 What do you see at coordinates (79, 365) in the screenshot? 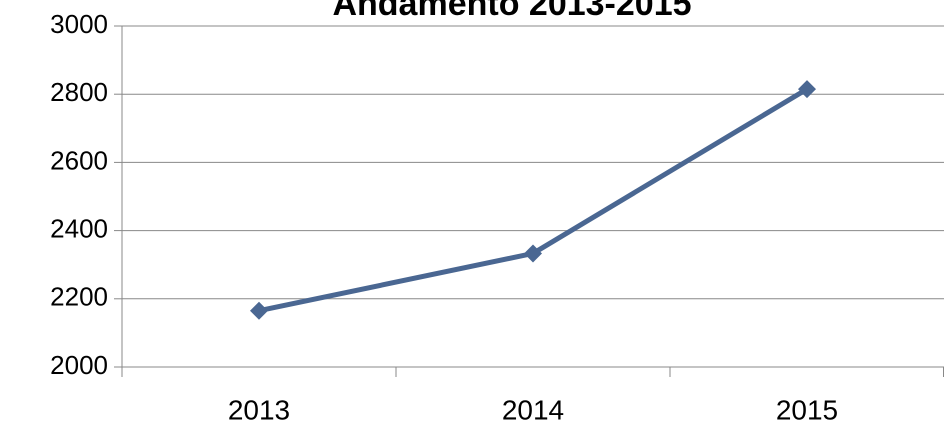
I see `y-tick-label: 2000` at bounding box center [79, 365].